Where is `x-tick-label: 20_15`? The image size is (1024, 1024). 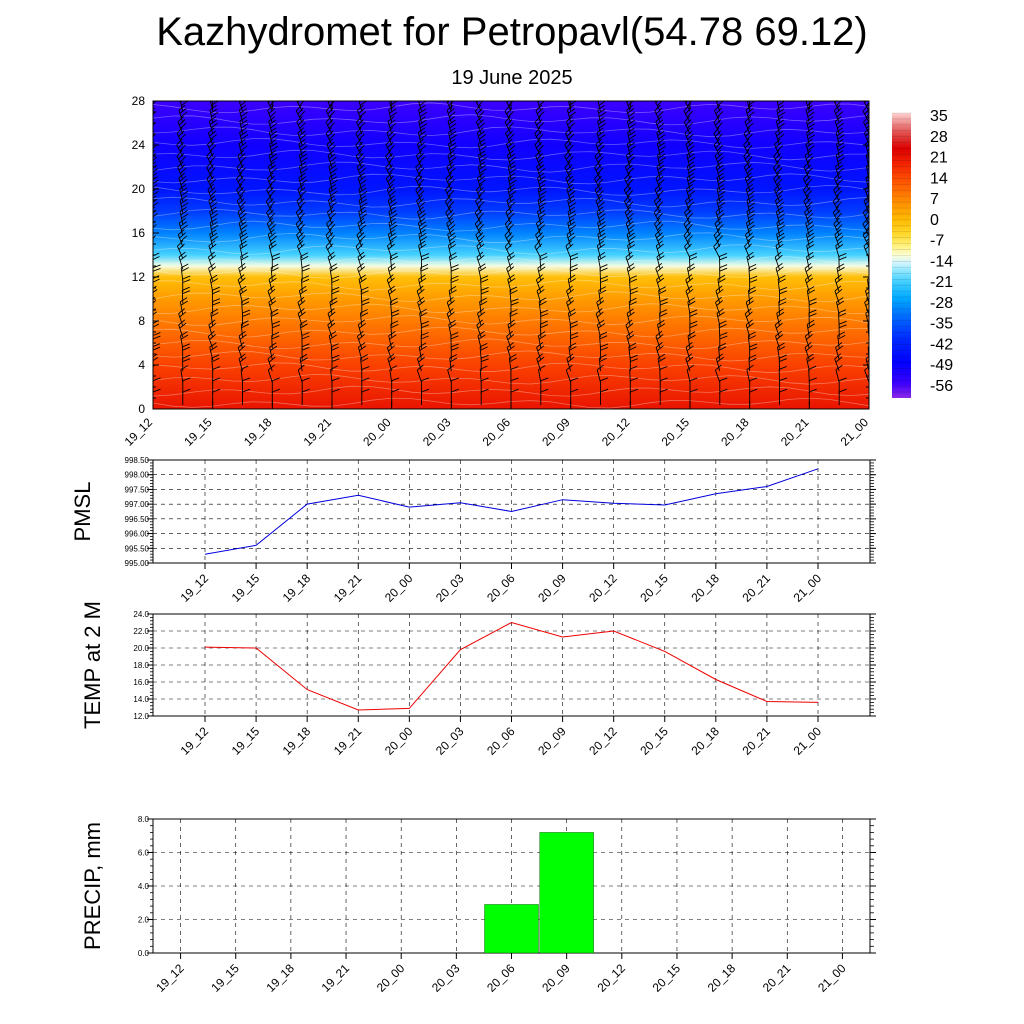 x-tick-label: 20_15 is located at coordinates (667, 978).